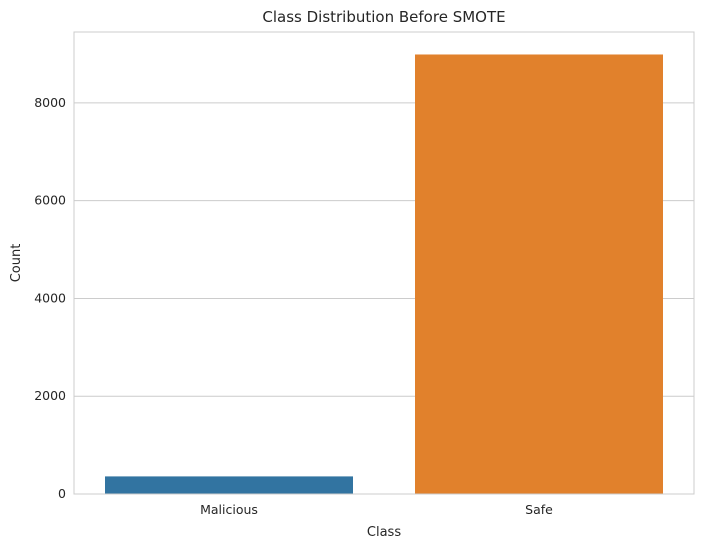 This screenshot has height=547, width=704. I want to click on x-tick-labels: Malicious Safe, so click(376, 509).